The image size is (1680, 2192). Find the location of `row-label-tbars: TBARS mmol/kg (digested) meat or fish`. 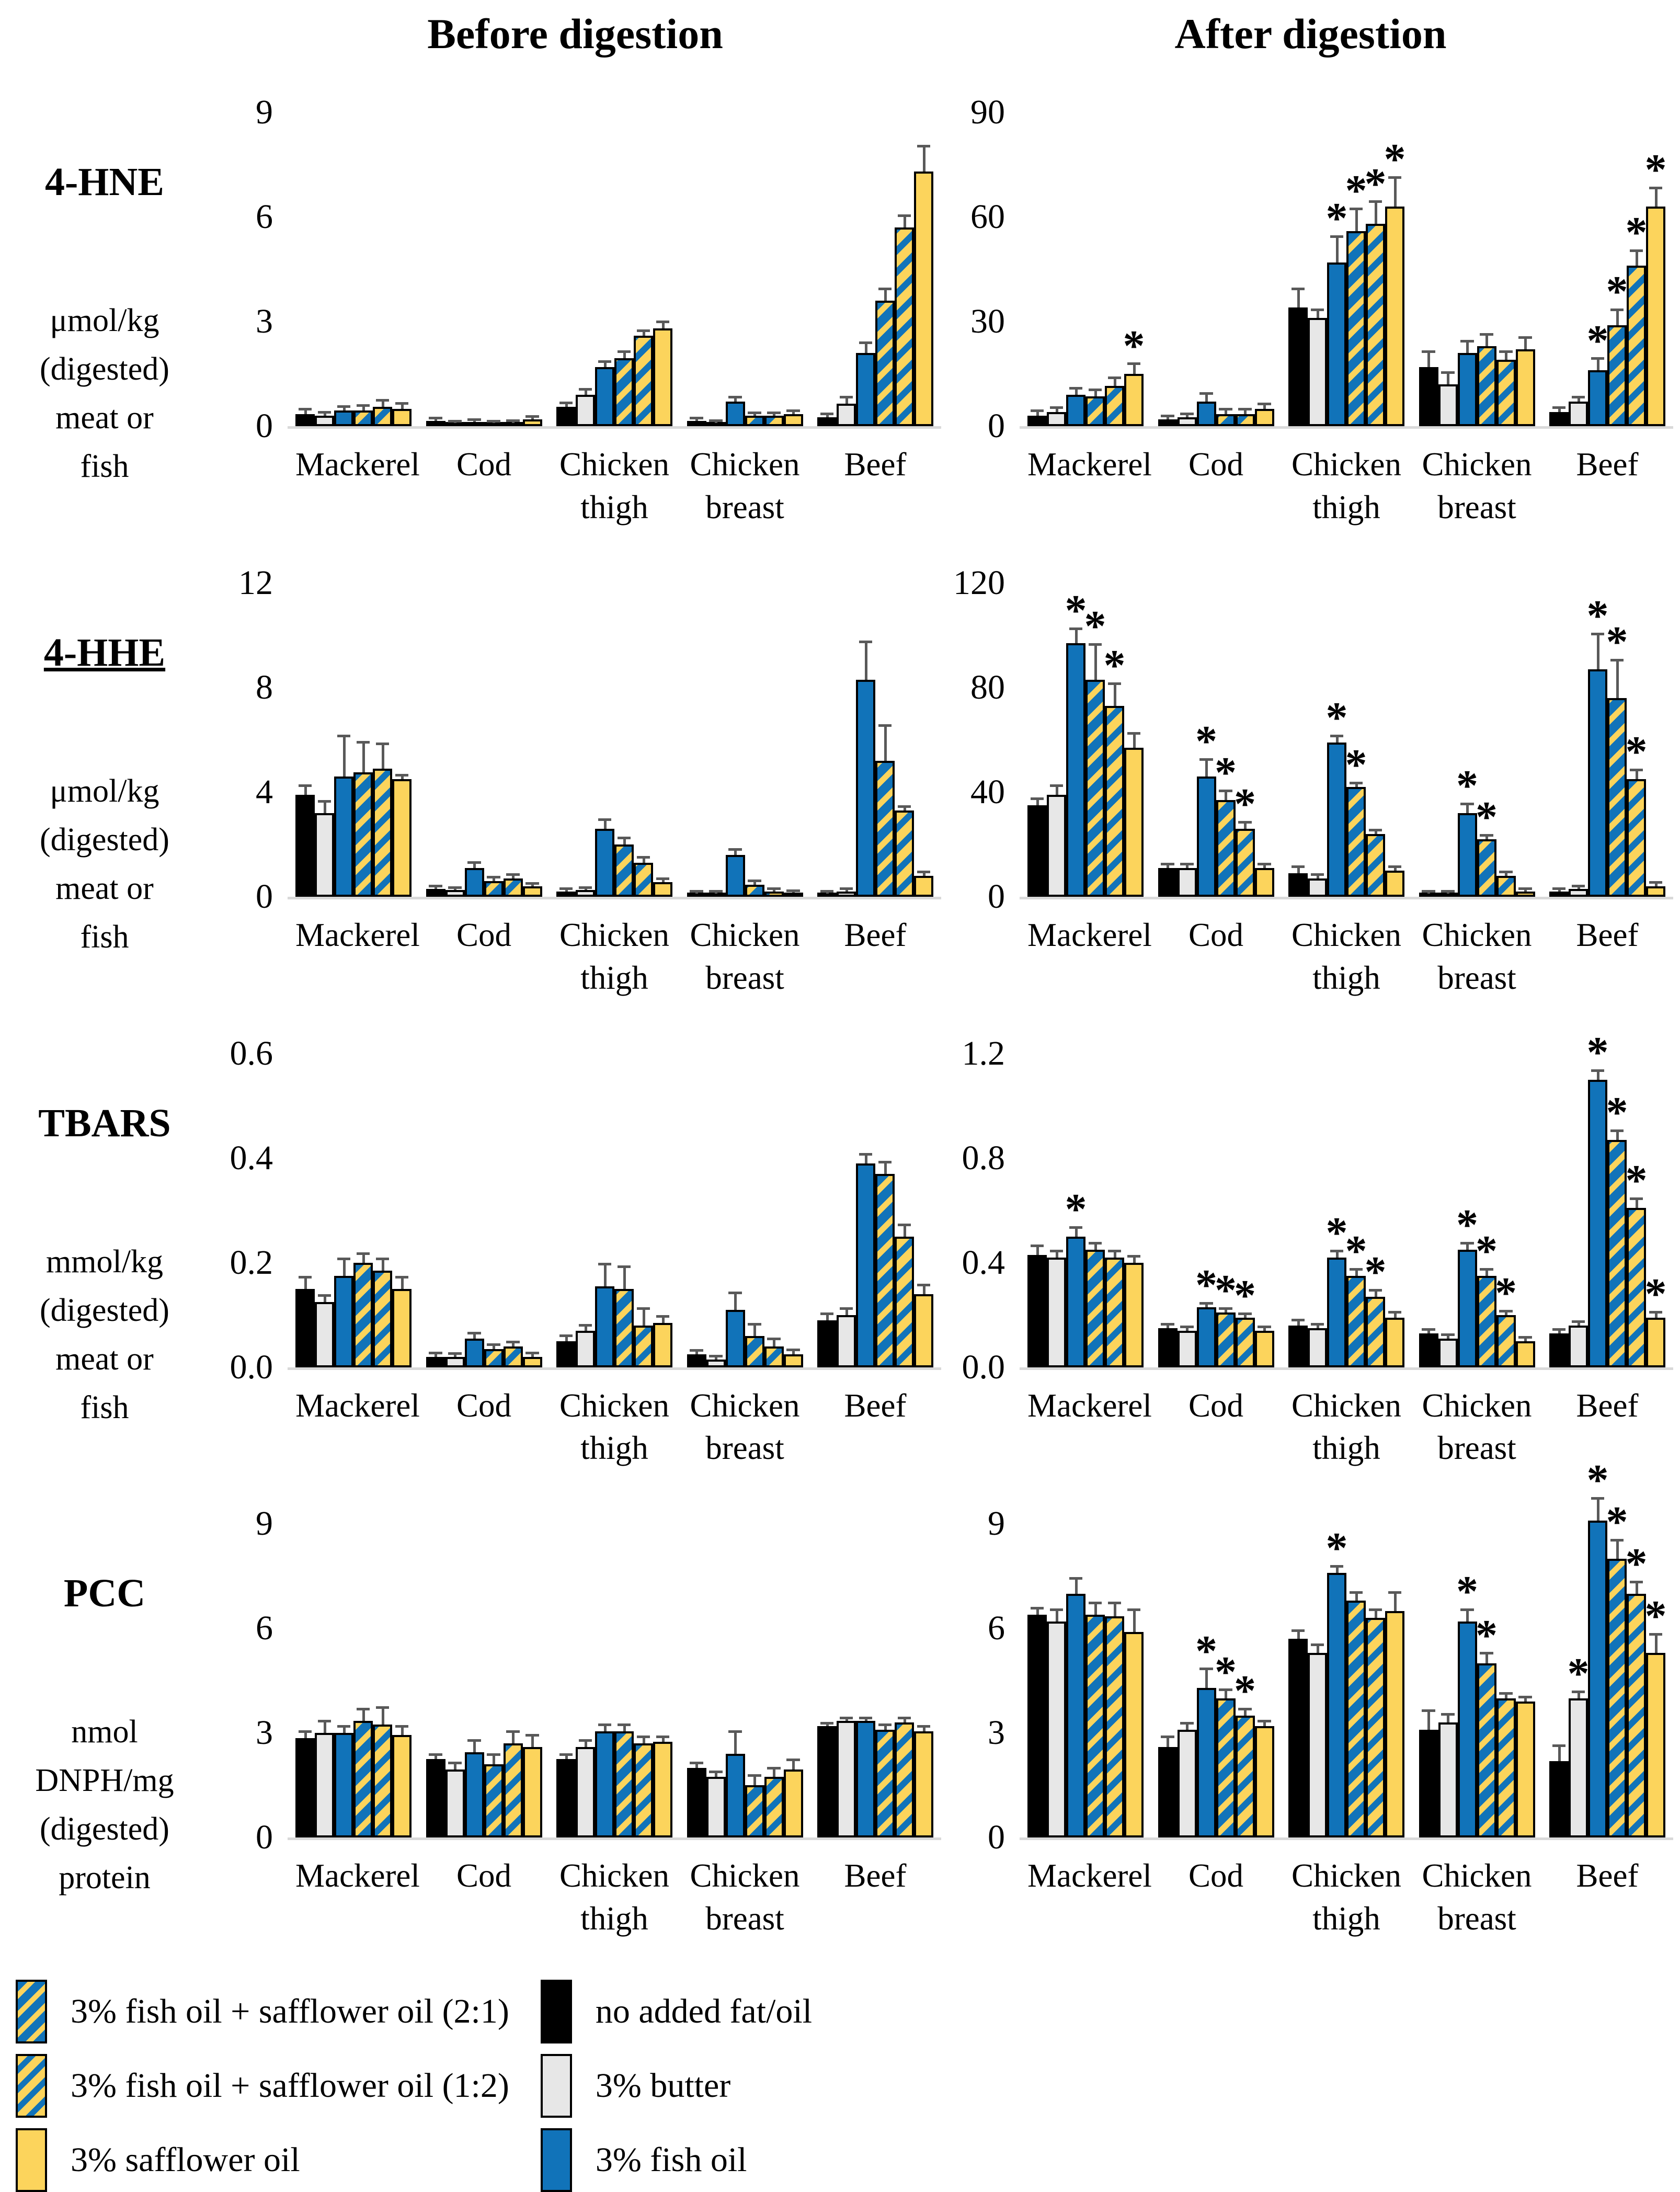

row-label-tbars: TBARS mmol/kg (digested) meat or fish is located at coordinates (105, 1237).